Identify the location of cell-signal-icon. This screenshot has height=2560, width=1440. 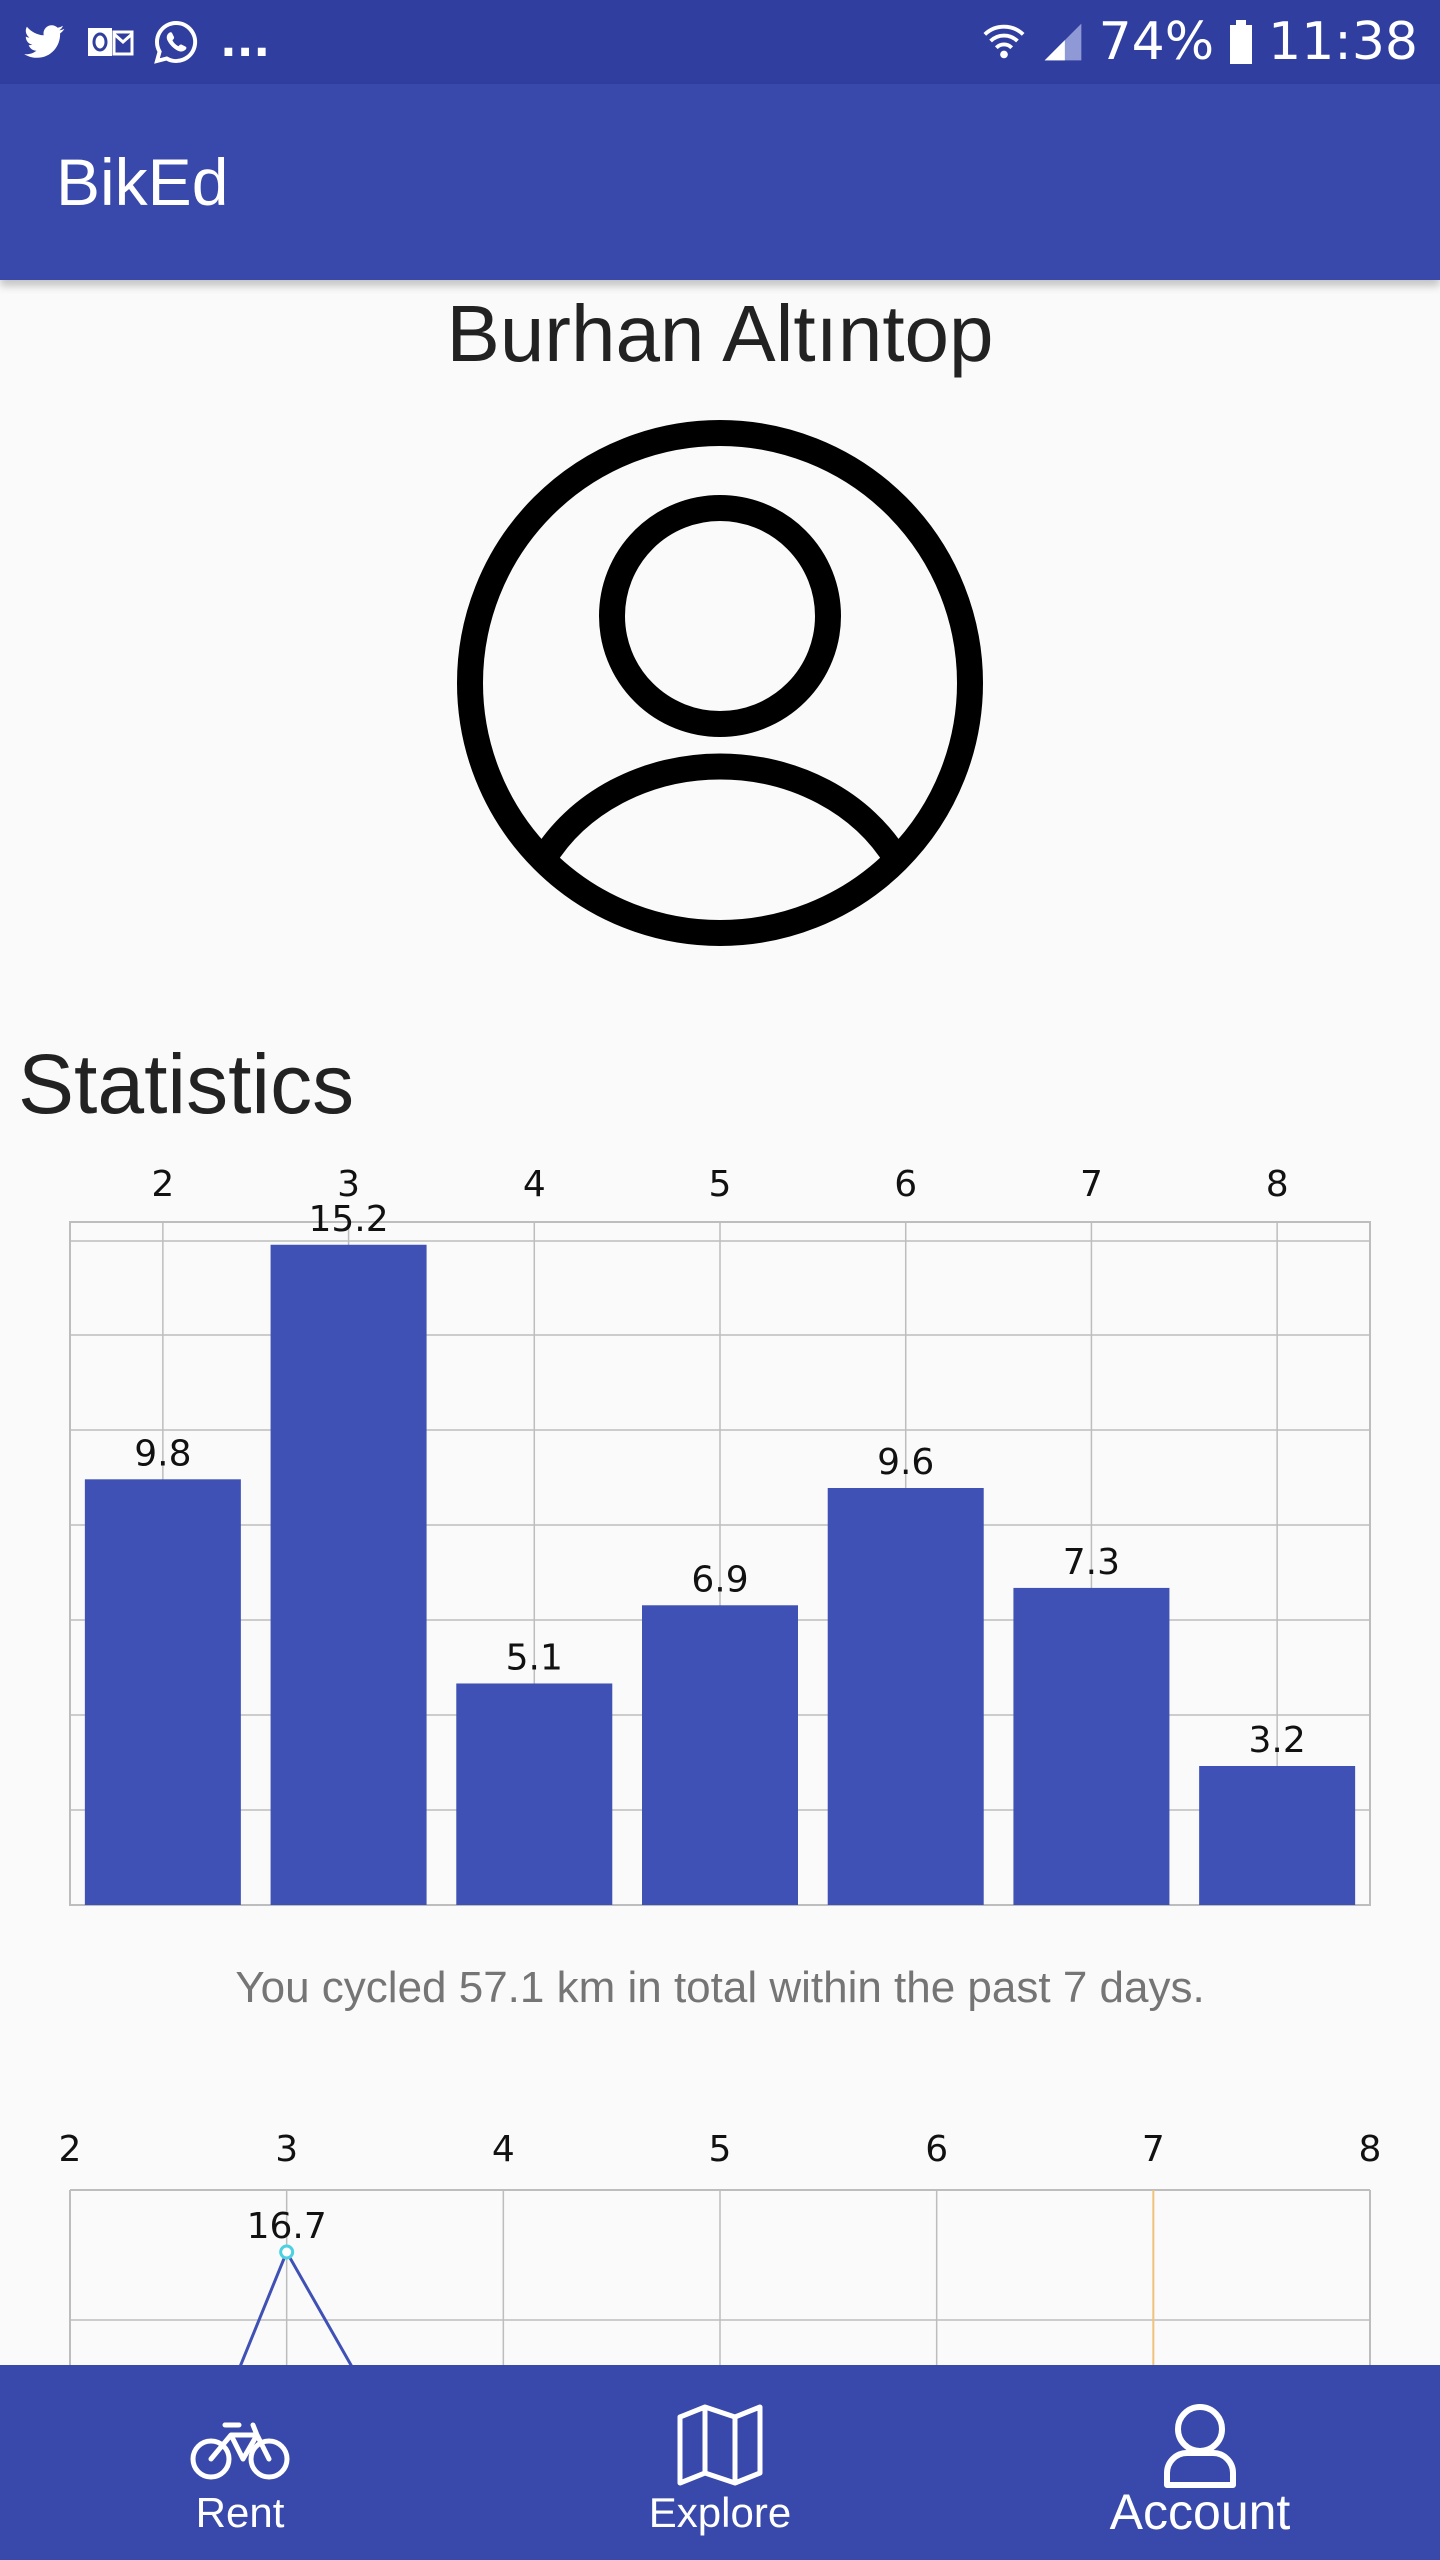
(1062, 42).